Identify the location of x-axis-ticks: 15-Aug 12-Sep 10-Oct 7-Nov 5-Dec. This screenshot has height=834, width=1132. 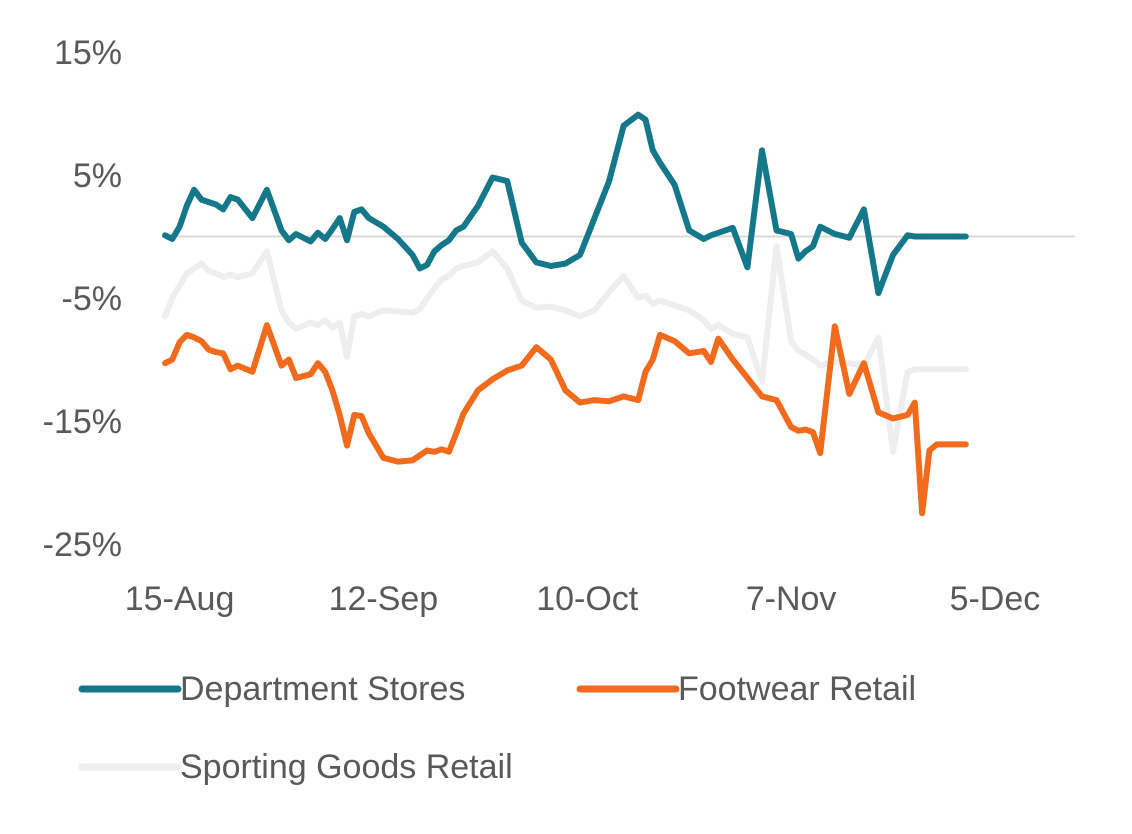
(583, 599).